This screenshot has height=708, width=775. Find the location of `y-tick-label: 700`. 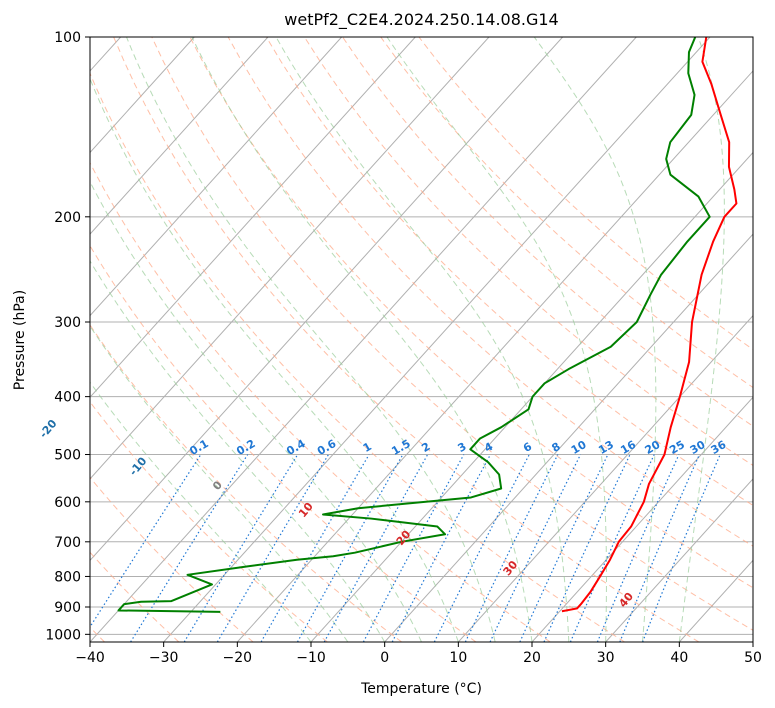

y-tick-label: 700 is located at coordinates (67, 543).